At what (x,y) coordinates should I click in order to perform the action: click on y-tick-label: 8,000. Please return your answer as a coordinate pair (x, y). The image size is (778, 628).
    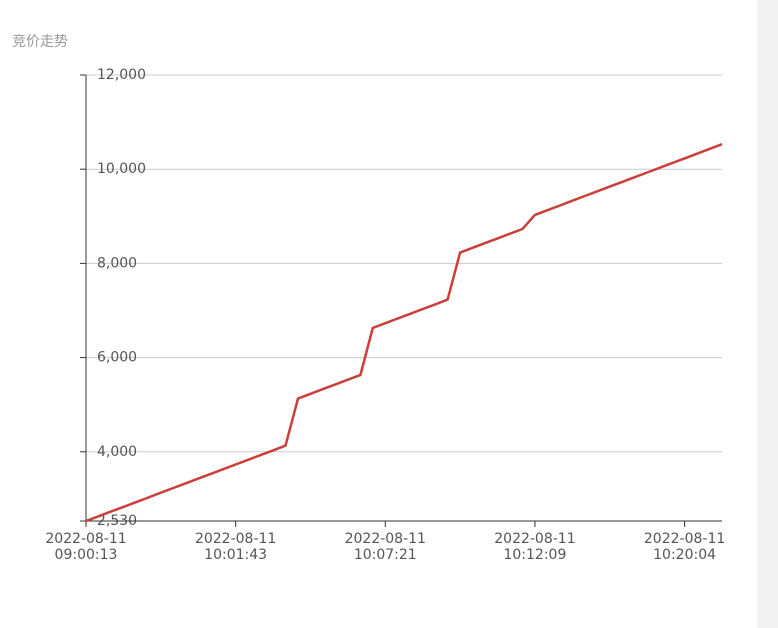
    Looking at the image, I should click on (117, 263).